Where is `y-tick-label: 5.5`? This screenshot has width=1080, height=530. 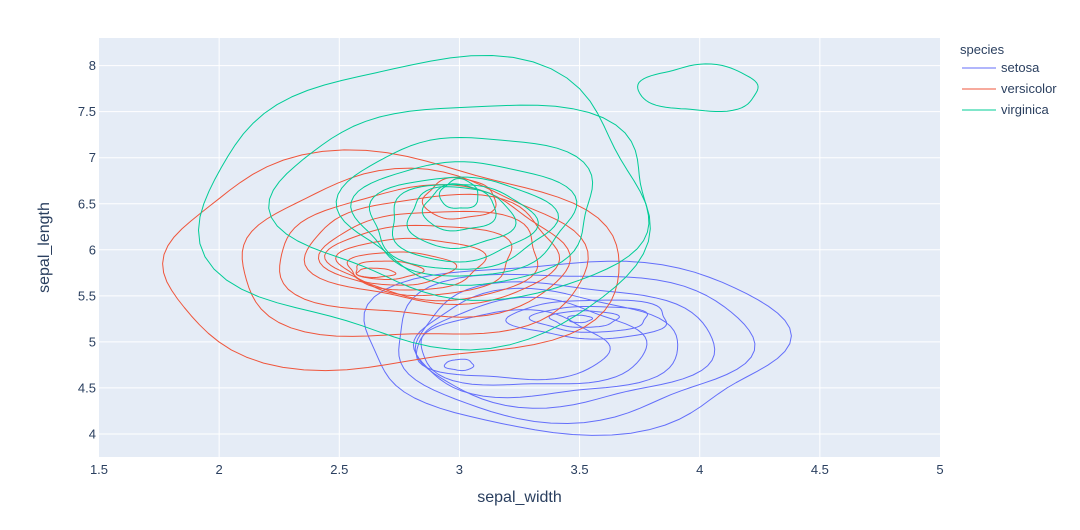
y-tick-label: 5.5 is located at coordinates (87, 295).